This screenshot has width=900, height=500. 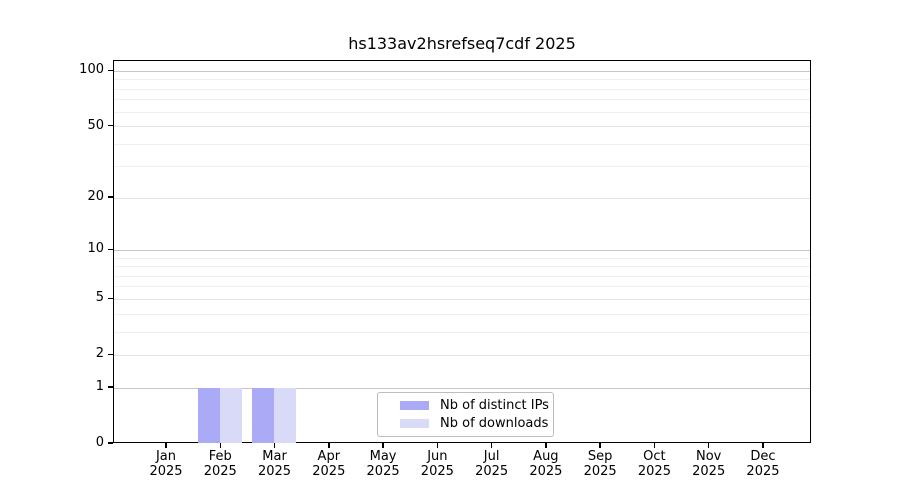 I want to click on x-tick-label: Apr 2025, so click(x=329, y=464).